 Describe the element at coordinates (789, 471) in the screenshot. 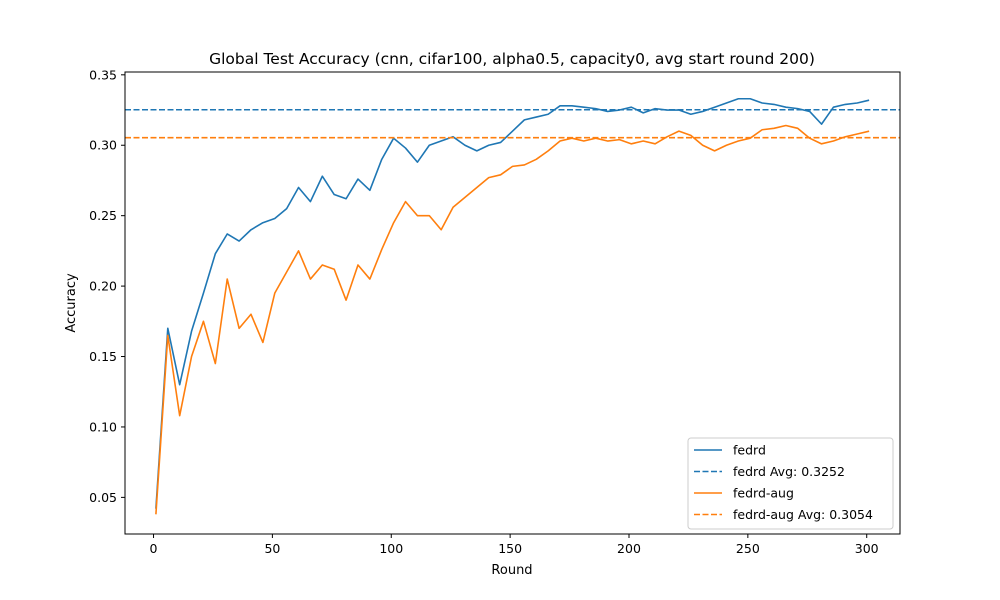

I see `legend-label: fedrd Avg: 0.3252` at that location.